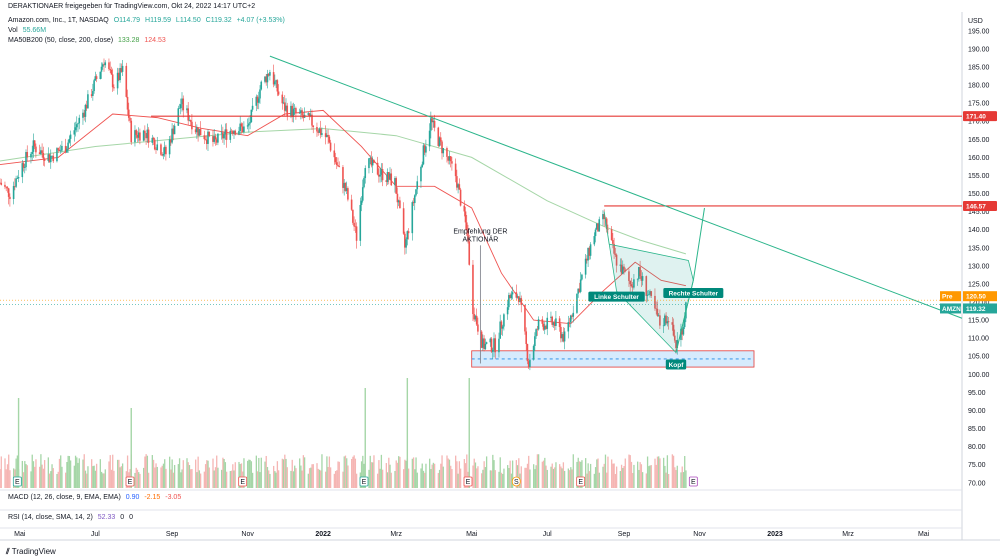 This screenshot has width=1000, height=560. Describe the element at coordinates (693, 292) in the screenshot. I see `annotation-tag` at that location.